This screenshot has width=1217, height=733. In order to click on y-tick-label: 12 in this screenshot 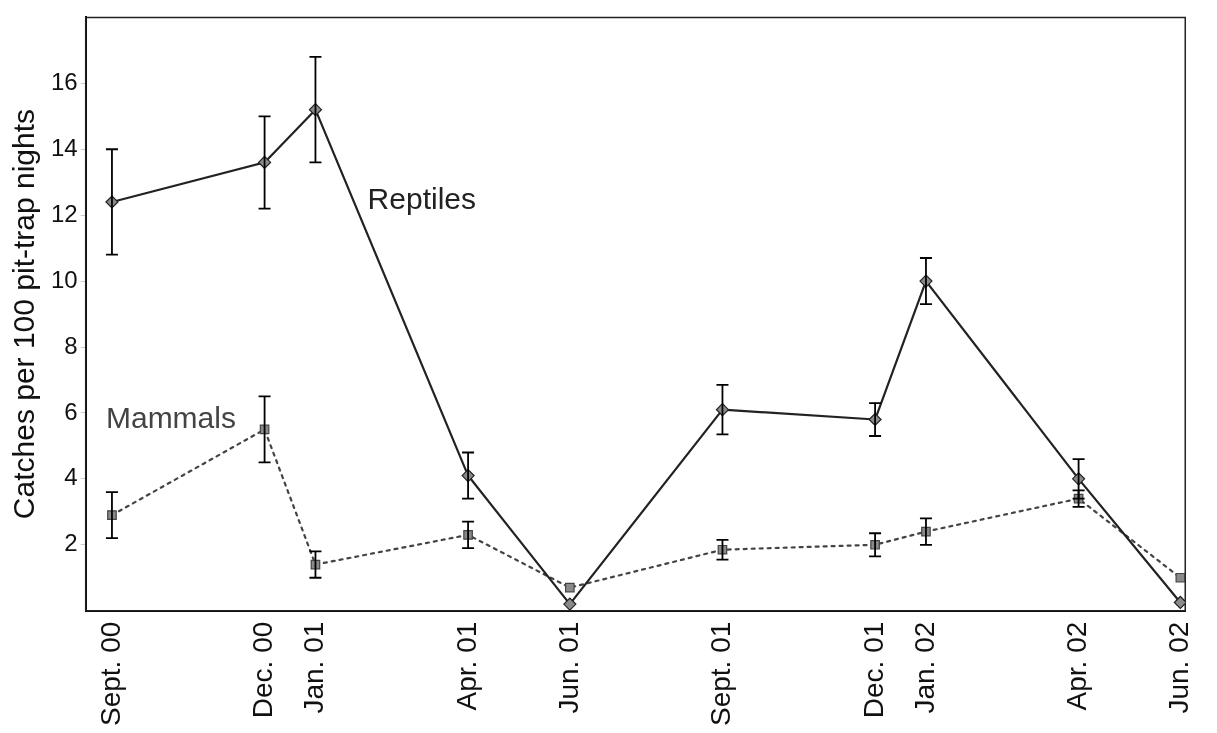, I will do `click(64, 213)`.